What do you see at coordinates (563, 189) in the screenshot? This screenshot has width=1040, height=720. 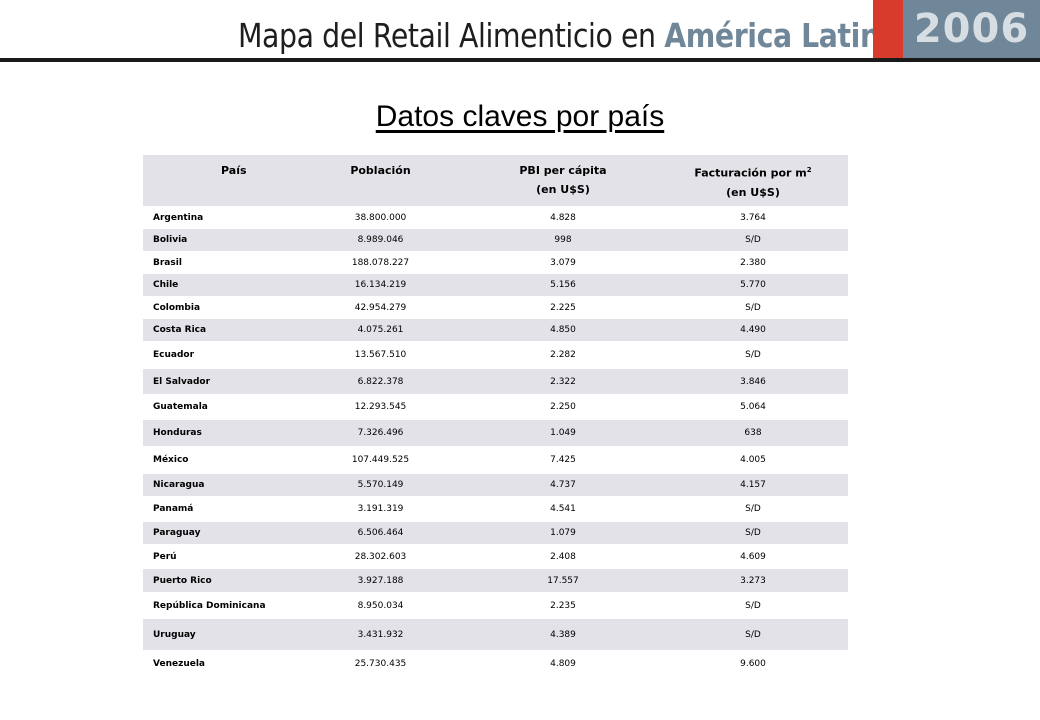 I see `header-gdp-line2: (en U$S)` at bounding box center [563, 189].